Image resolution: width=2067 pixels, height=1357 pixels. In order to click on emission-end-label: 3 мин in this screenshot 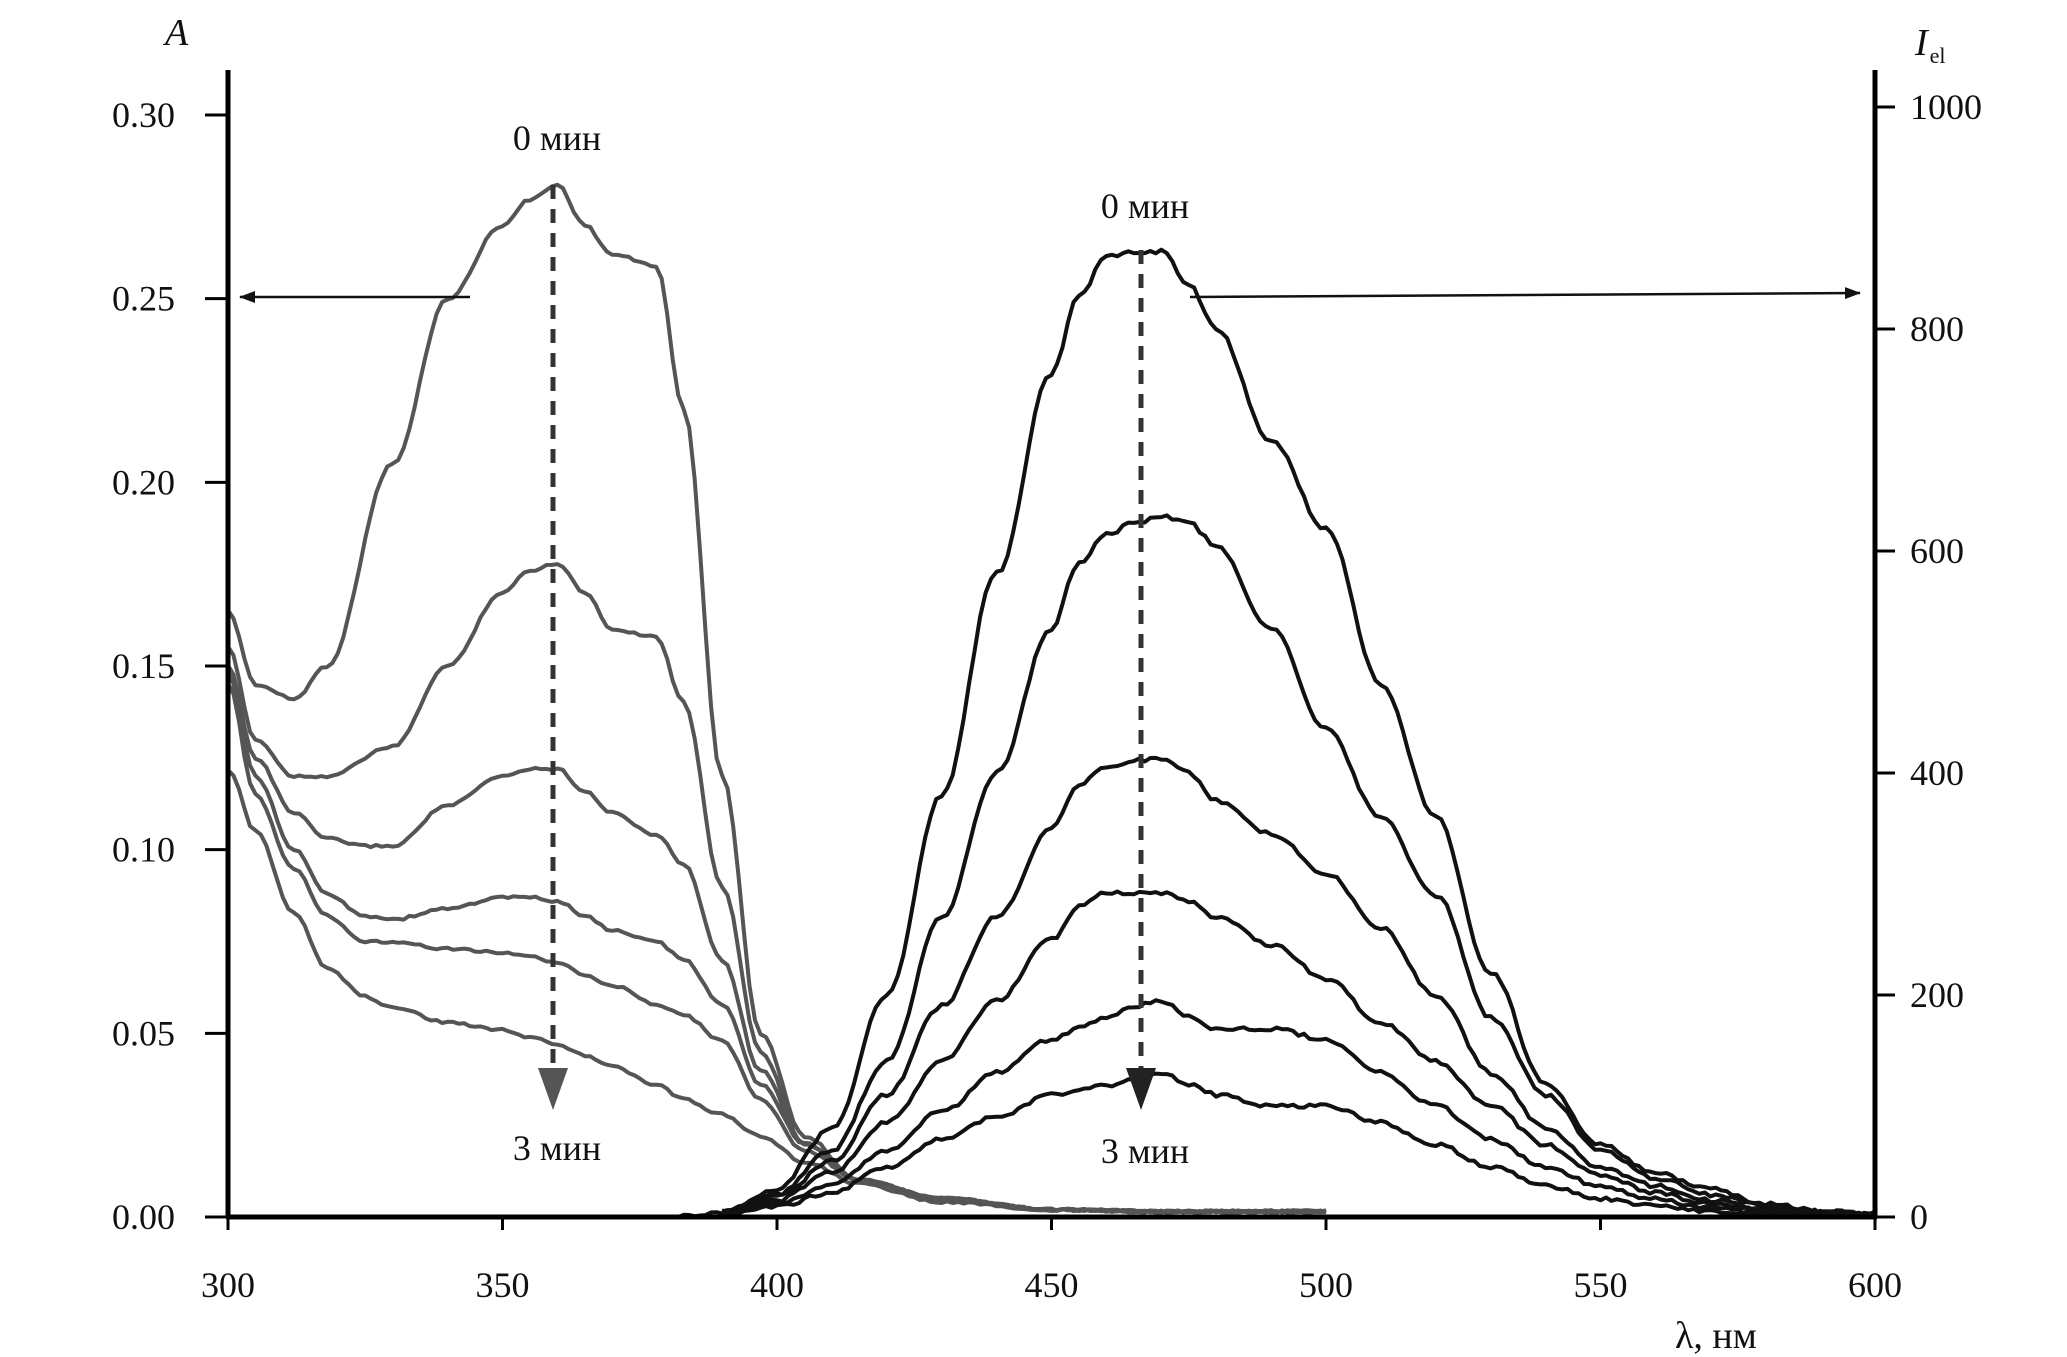, I will do `click(1145, 1151)`.